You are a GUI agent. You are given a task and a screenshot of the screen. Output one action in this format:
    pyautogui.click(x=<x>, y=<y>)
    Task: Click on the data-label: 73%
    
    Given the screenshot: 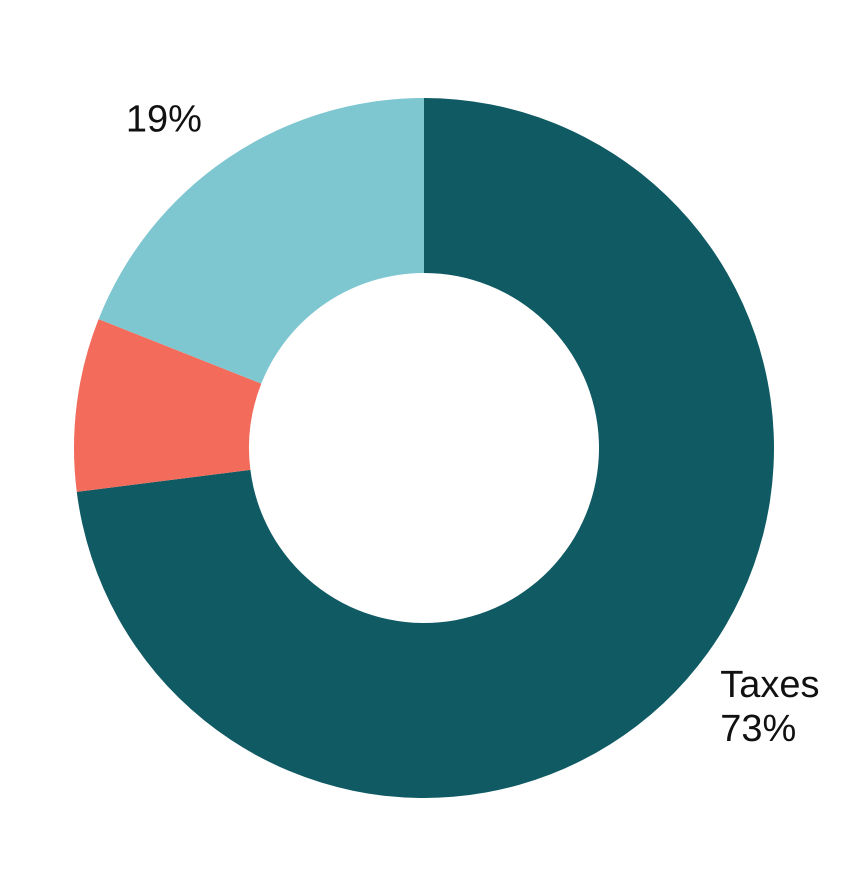 What is the action you would take?
    pyautogui.click(x=758, y=729)
    